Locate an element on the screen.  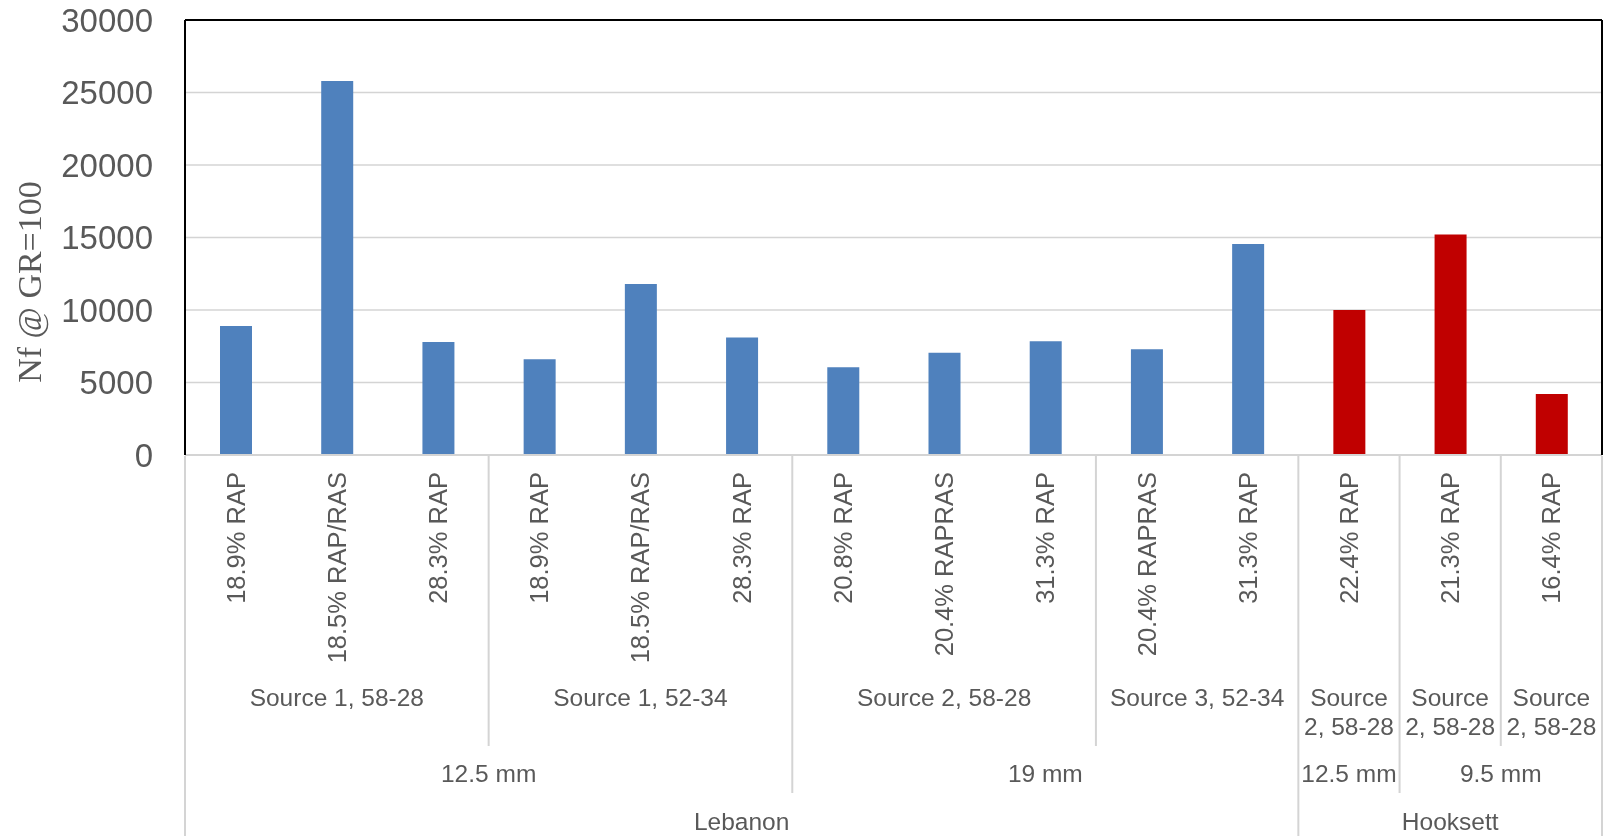
y-tick-label: 0 is located at coordinates (143, 455).